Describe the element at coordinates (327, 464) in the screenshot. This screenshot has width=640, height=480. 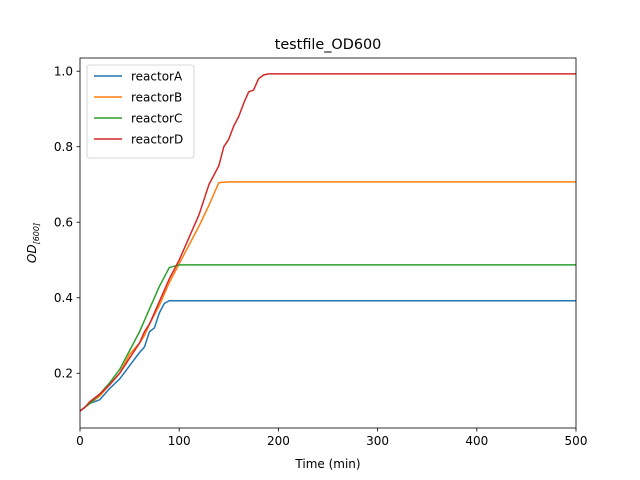
I see `x-axis-label: Time (min)` at that location.